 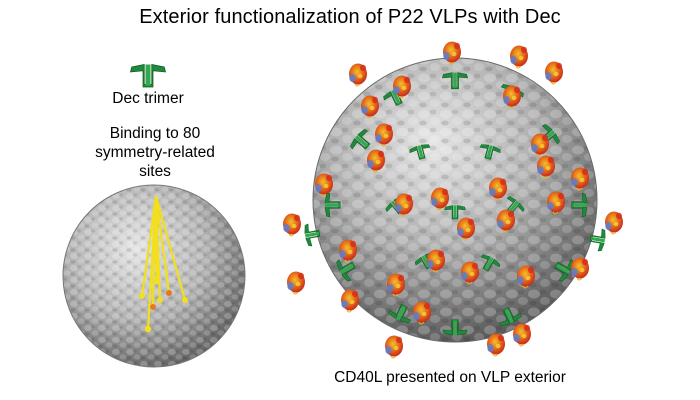 I want to click on binding-label: Binding to 80 symmetry-related sites, so click(x=155, y=152).